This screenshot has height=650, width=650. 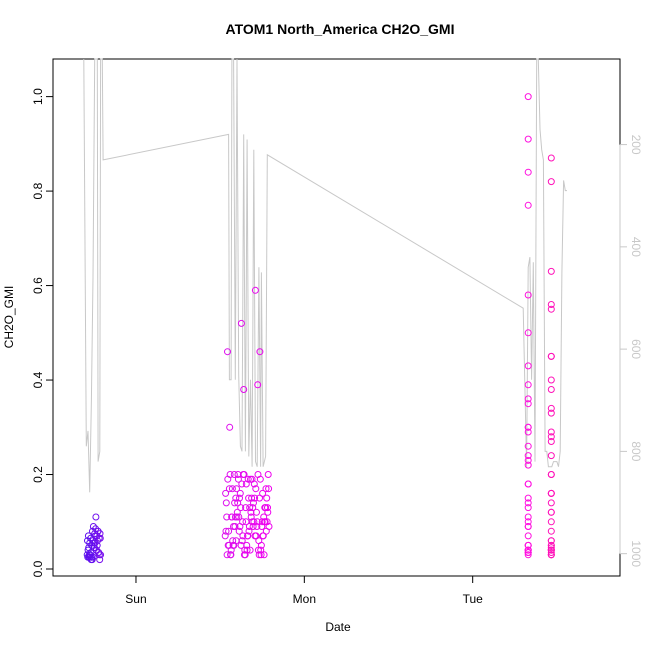 I want to click on x-axis-label: Date, so click(x=338, y=627).